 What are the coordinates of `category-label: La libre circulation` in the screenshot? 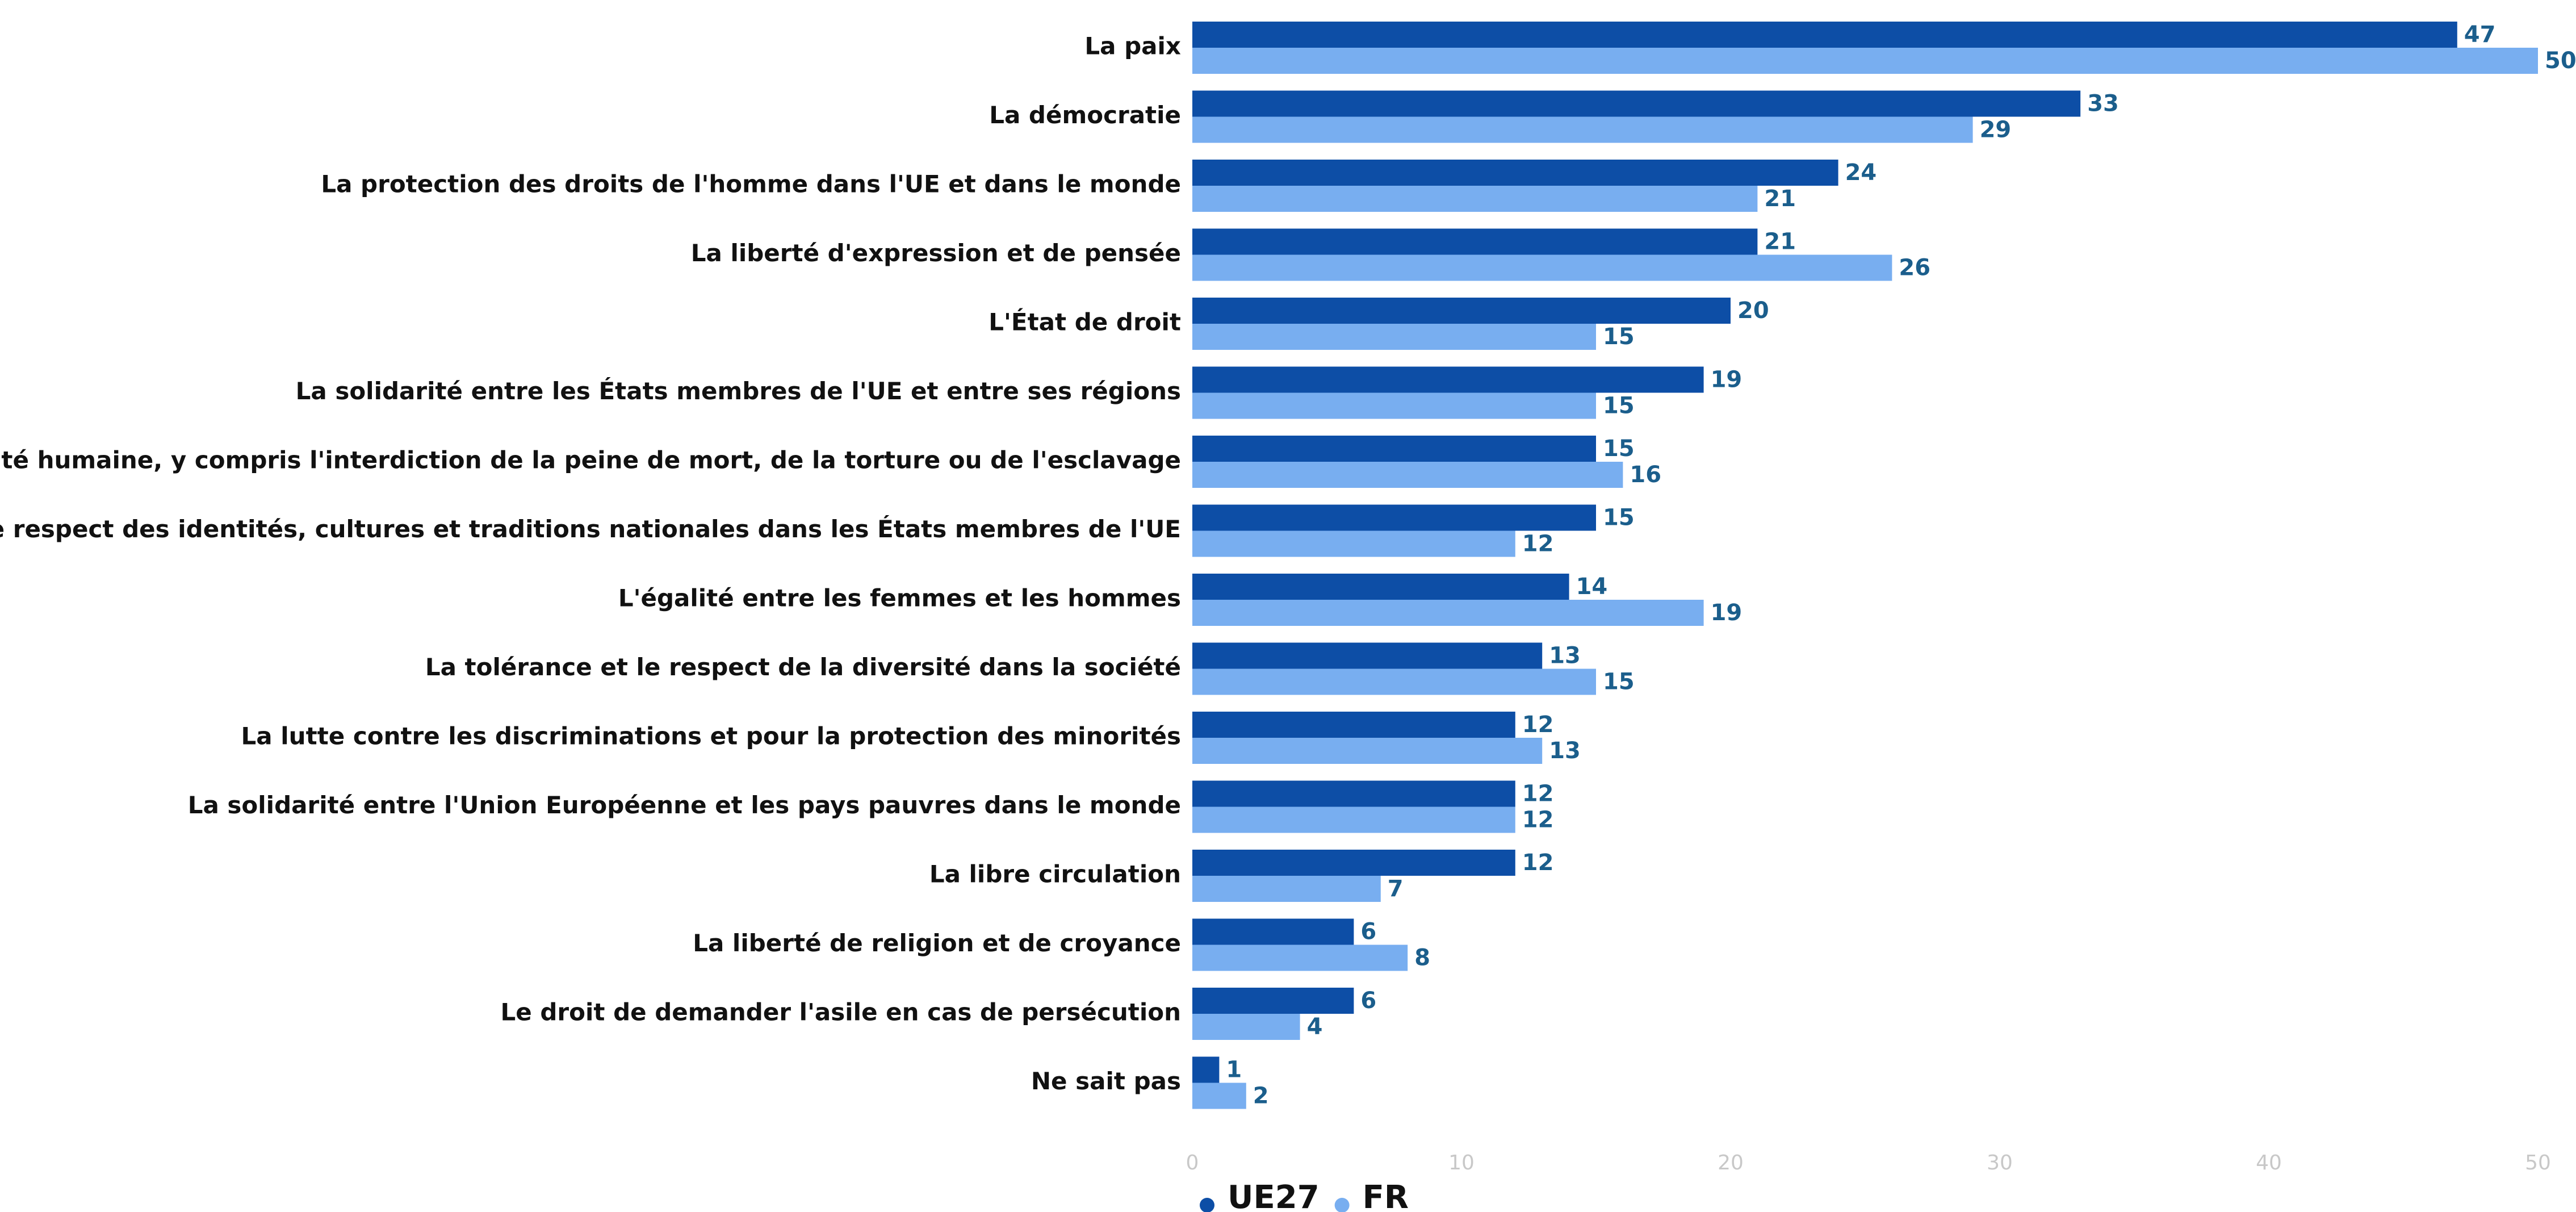 It's located at (1055, 874).